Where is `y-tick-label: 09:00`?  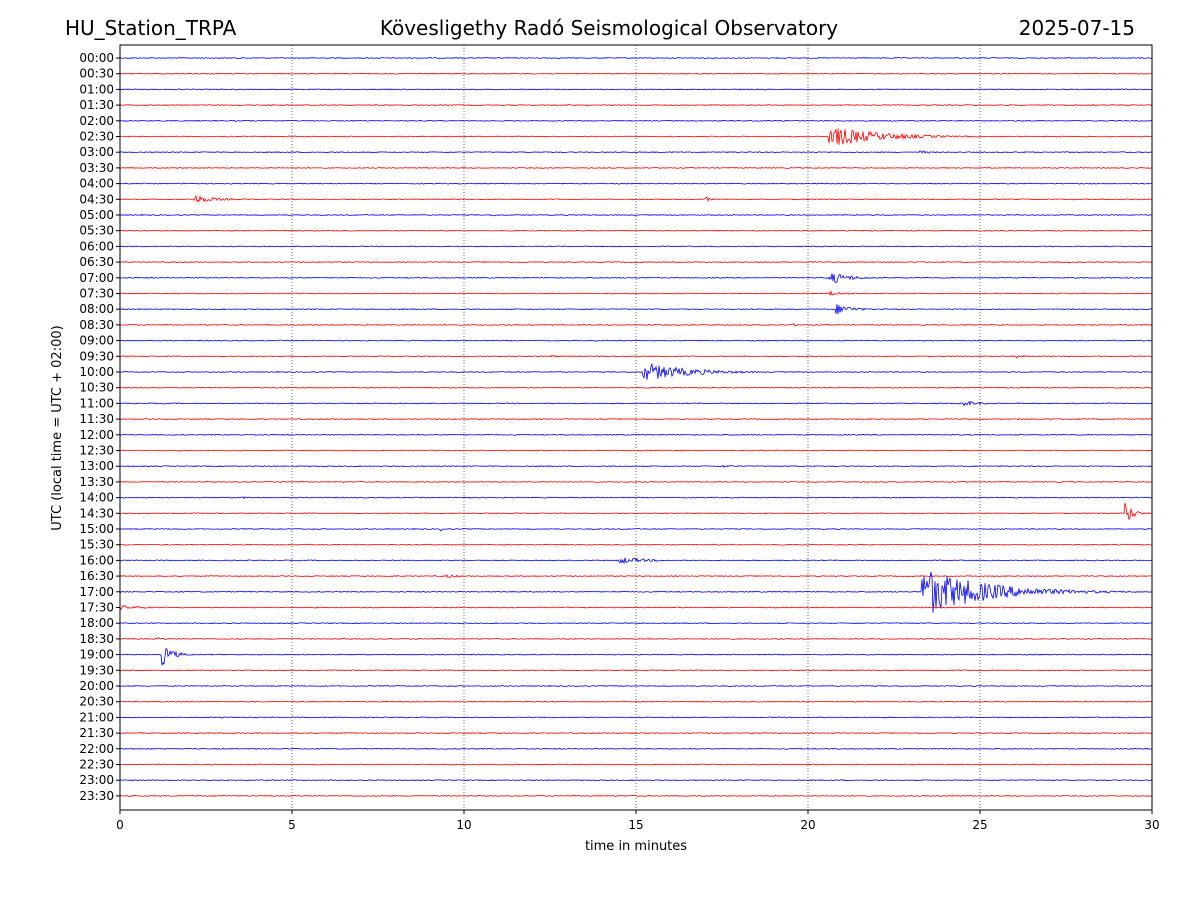
y-tick-label: 09:00 is located at coordinates (96, 341).